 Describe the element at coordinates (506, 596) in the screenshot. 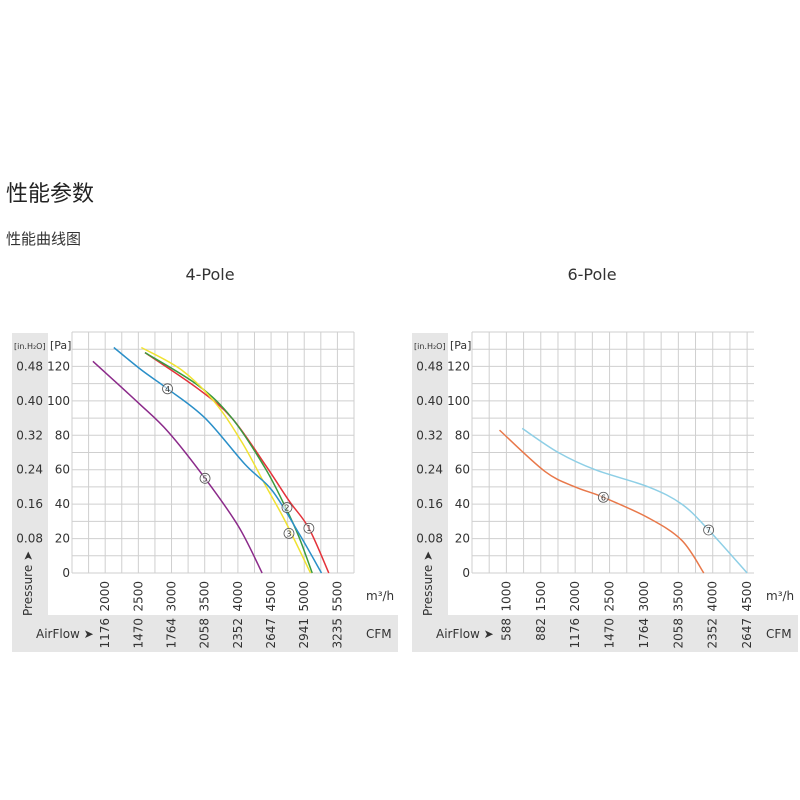

I see `x-tick-m3h: 1000` at that location.